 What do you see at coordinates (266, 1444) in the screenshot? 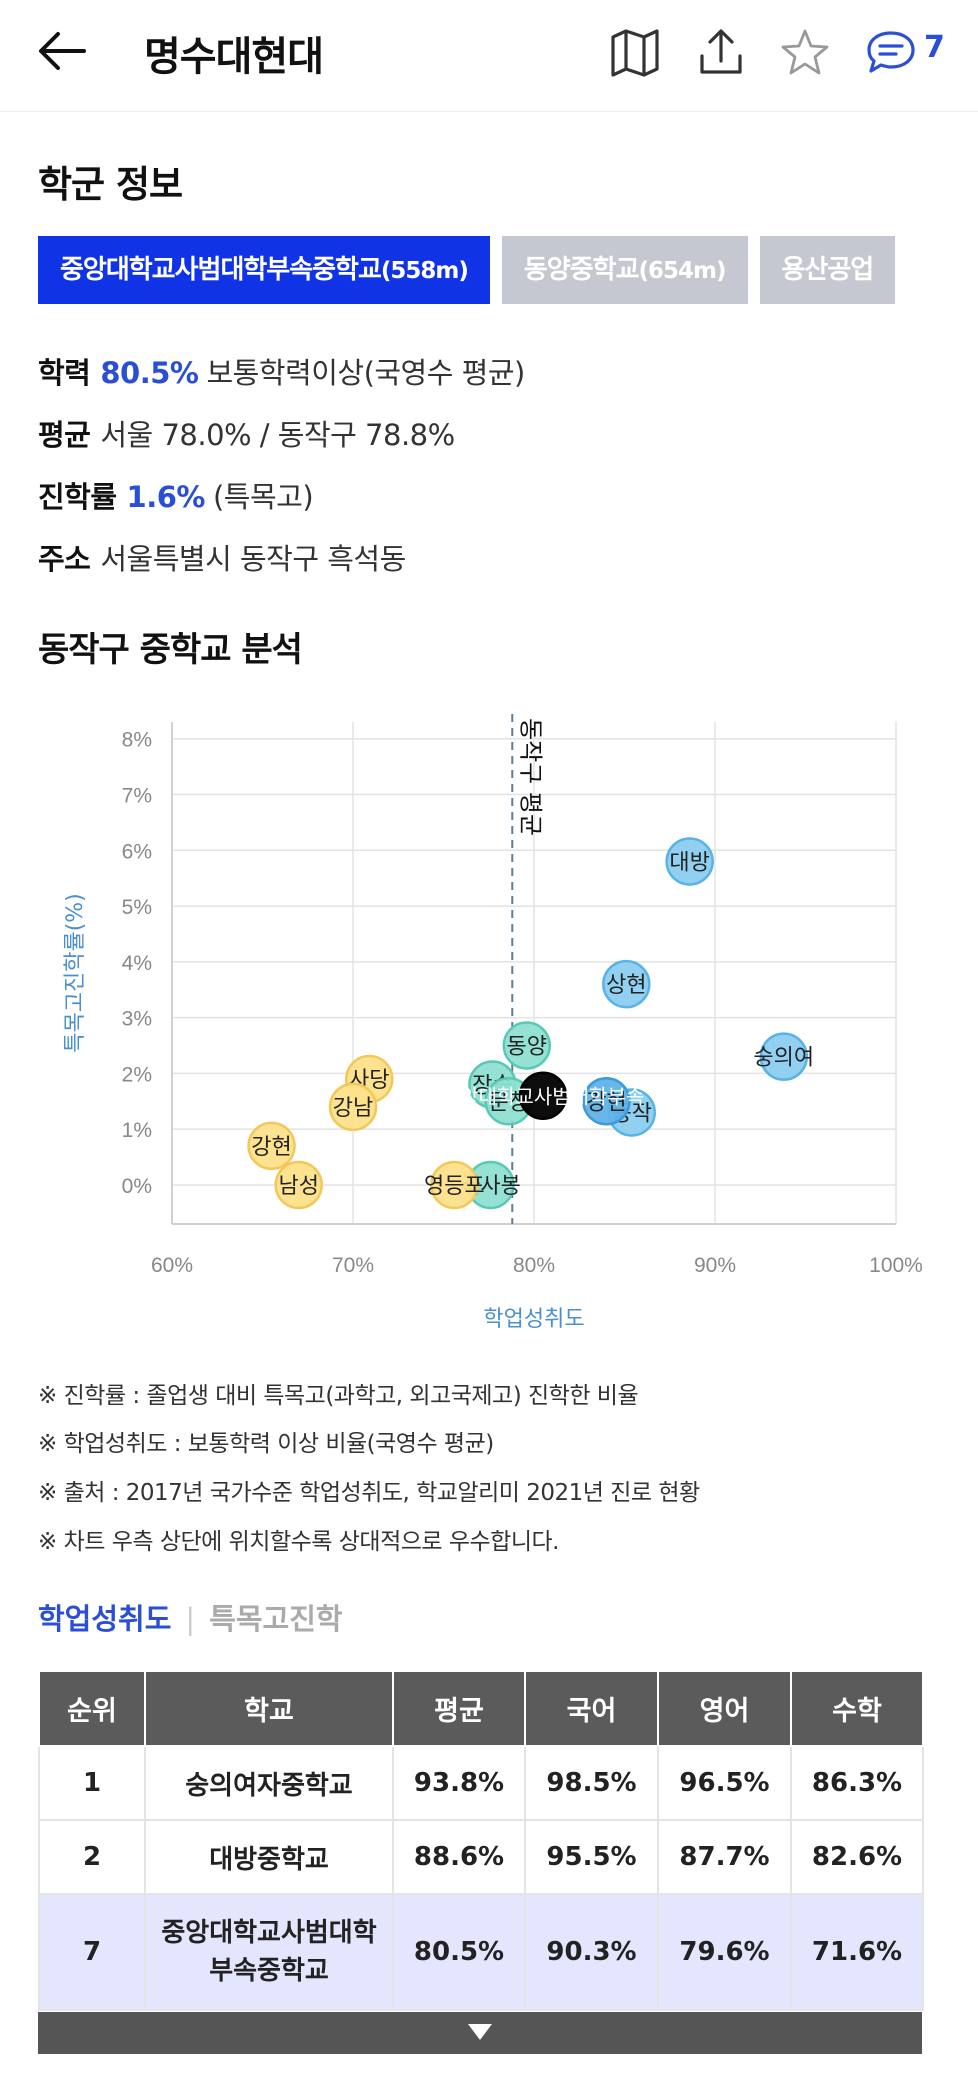
I see `note-2: ※ 학업성취도 : 보통학력 이상 비율(국영수 평균)` at bounding box center [266, 1444].